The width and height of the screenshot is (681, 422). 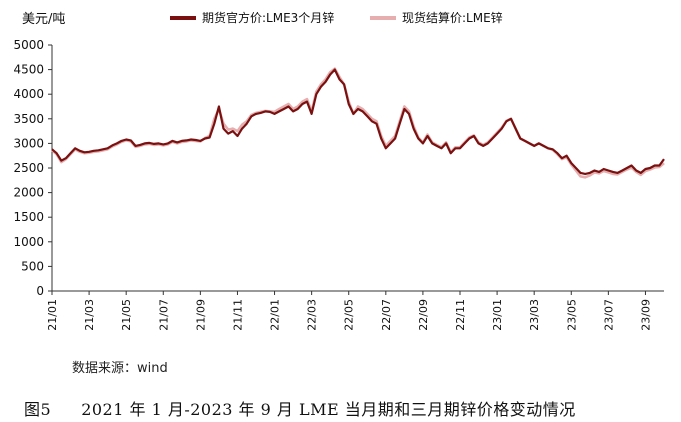 What do you see at coordinates (28, 217) in the screenshot?
I see `y-tick-label: 1500` at bounding box center [28, 217].